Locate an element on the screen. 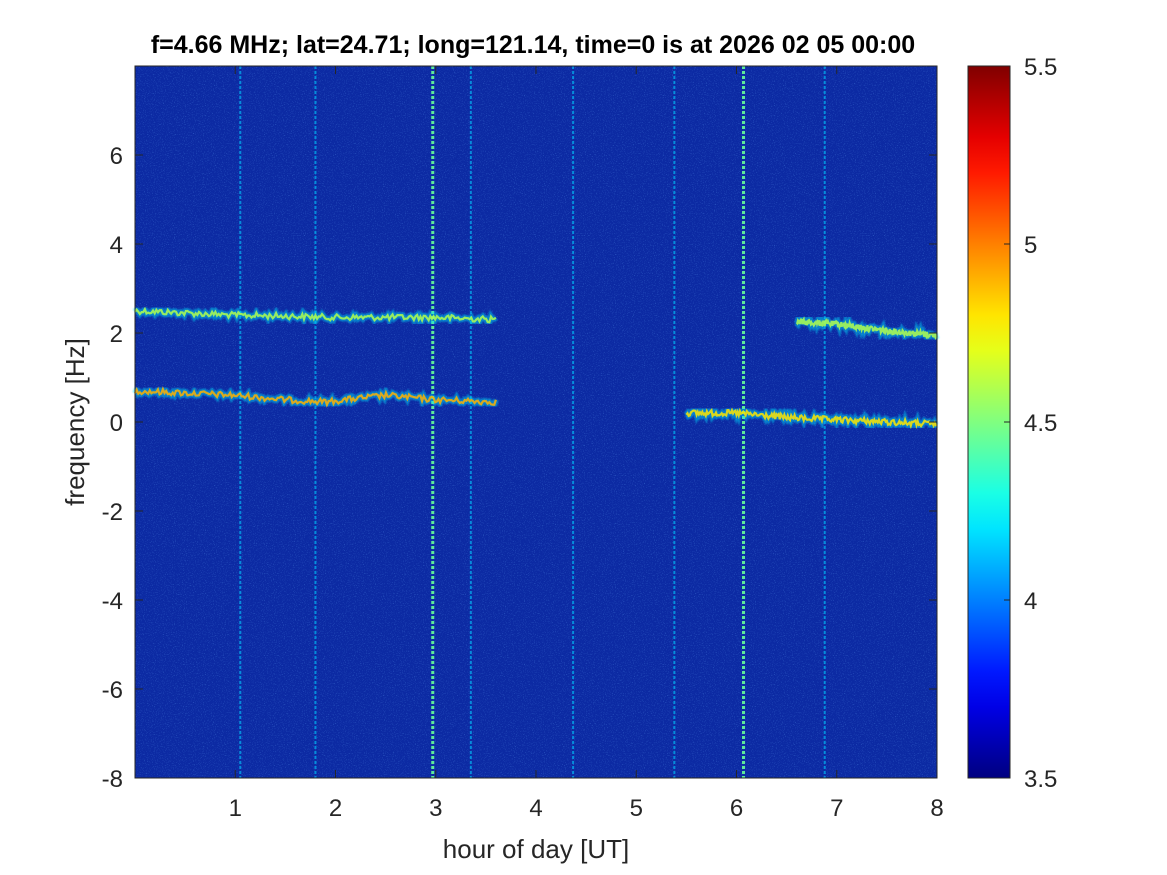  y-tick-label: -4 is located at coordinates (112, 601).